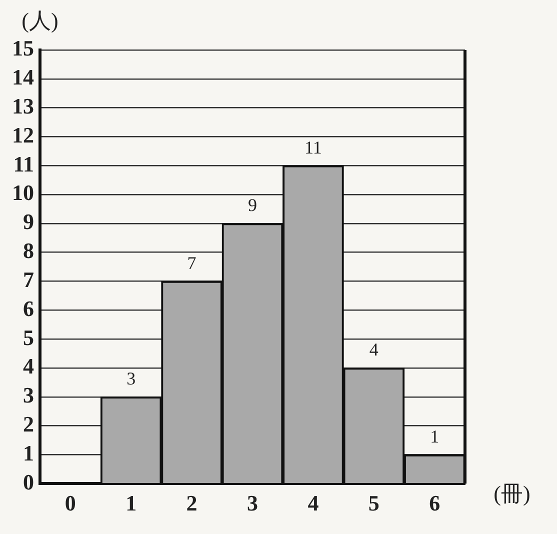 The image size is (557, 534). Describe the element at coordinates (192, 503) in the screenshot. I see `x-tick-label: 2` at that location.